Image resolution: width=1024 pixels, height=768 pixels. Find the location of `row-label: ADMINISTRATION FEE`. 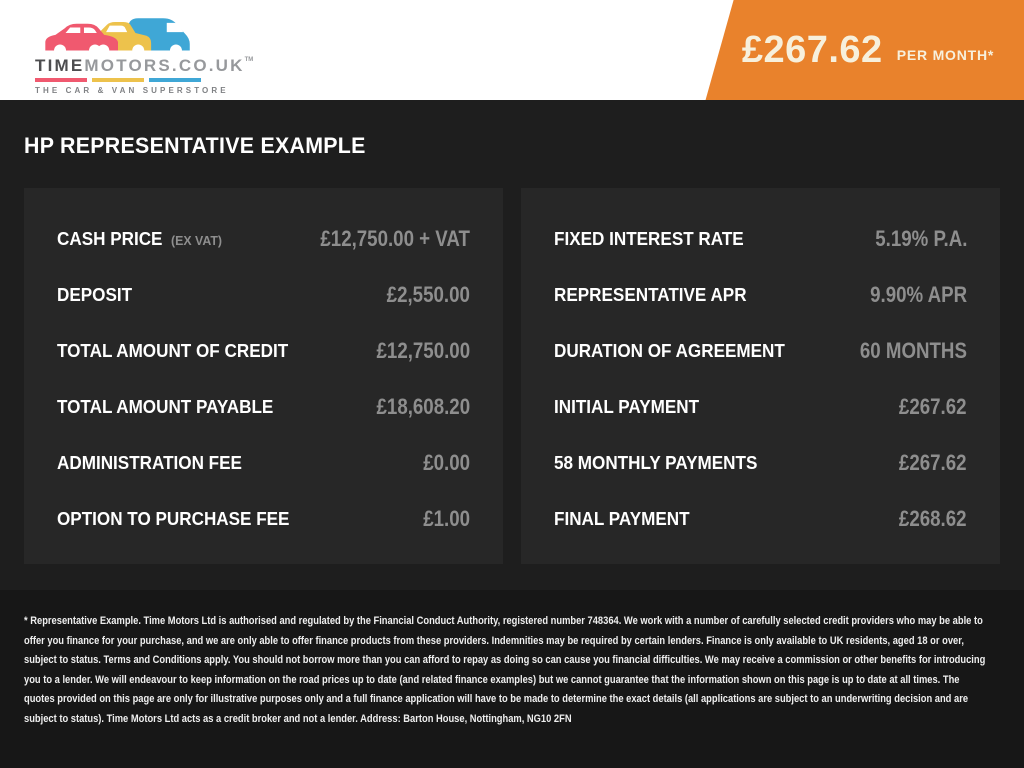

row-label: ADMINISTRATION FEE is located at coordinates (149, 462).